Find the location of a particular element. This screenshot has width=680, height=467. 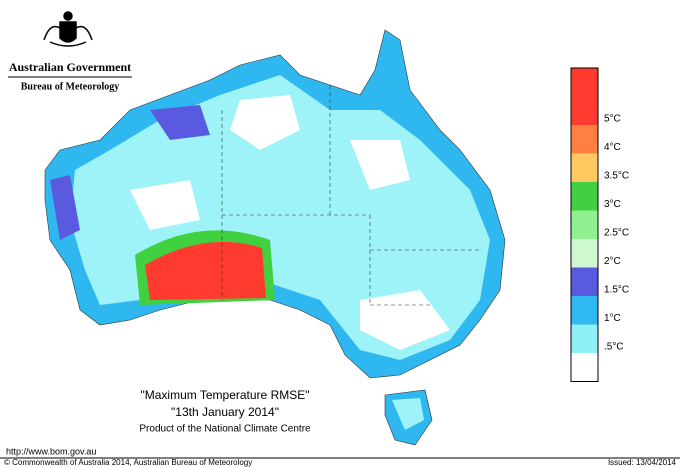

legend-label: 5°C is located at coordinates (612, 119).